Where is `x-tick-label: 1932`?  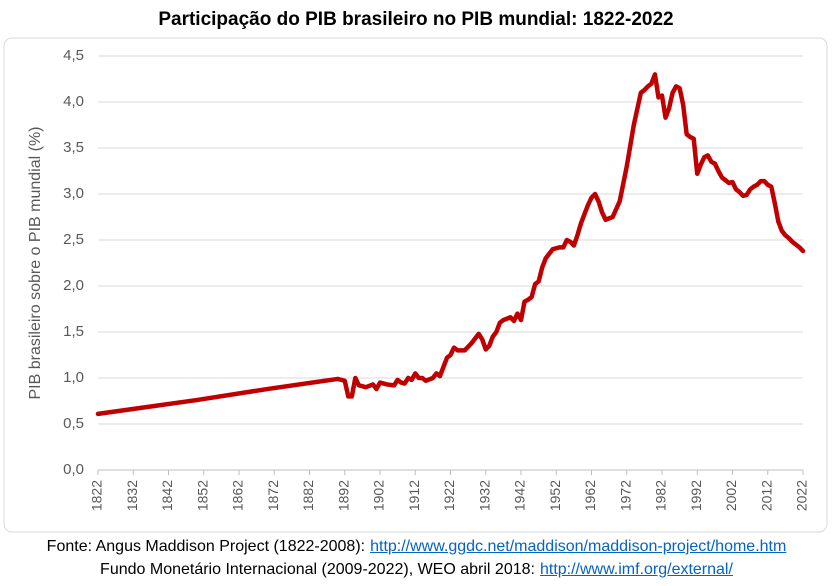
x-tick-label: 1932 is located at coordinates (484, 495).